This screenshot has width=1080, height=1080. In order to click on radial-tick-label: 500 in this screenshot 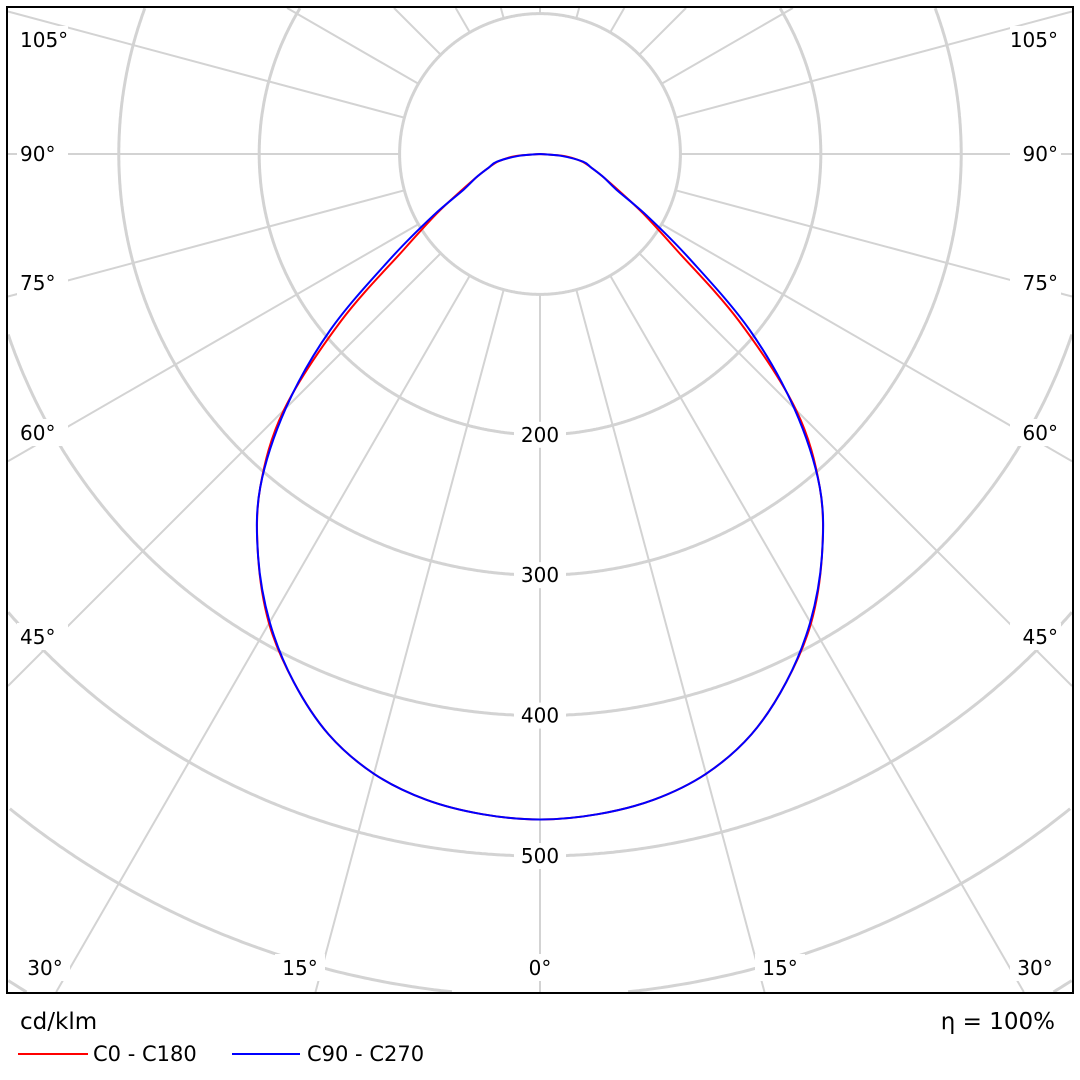, I will do `click(540, 856)`.